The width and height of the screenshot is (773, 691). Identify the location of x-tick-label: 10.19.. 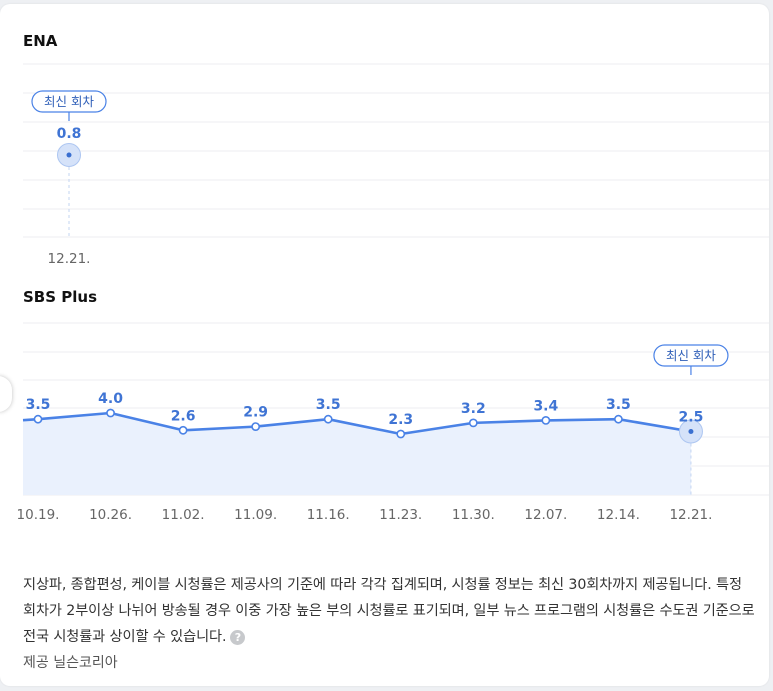
(38, 515).